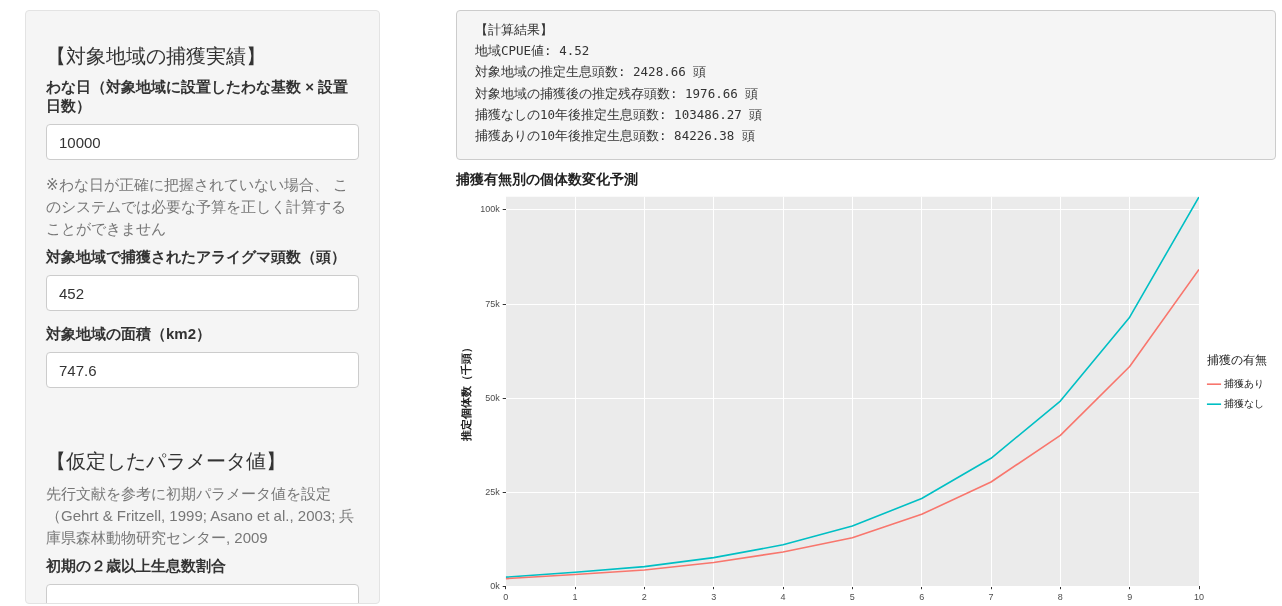 This screenshot has height=606, width=1282. What do you see at coordinates (575, 597) in the screenshot?
I see `x-tick-label: 1` at bounding box center [575, 597].